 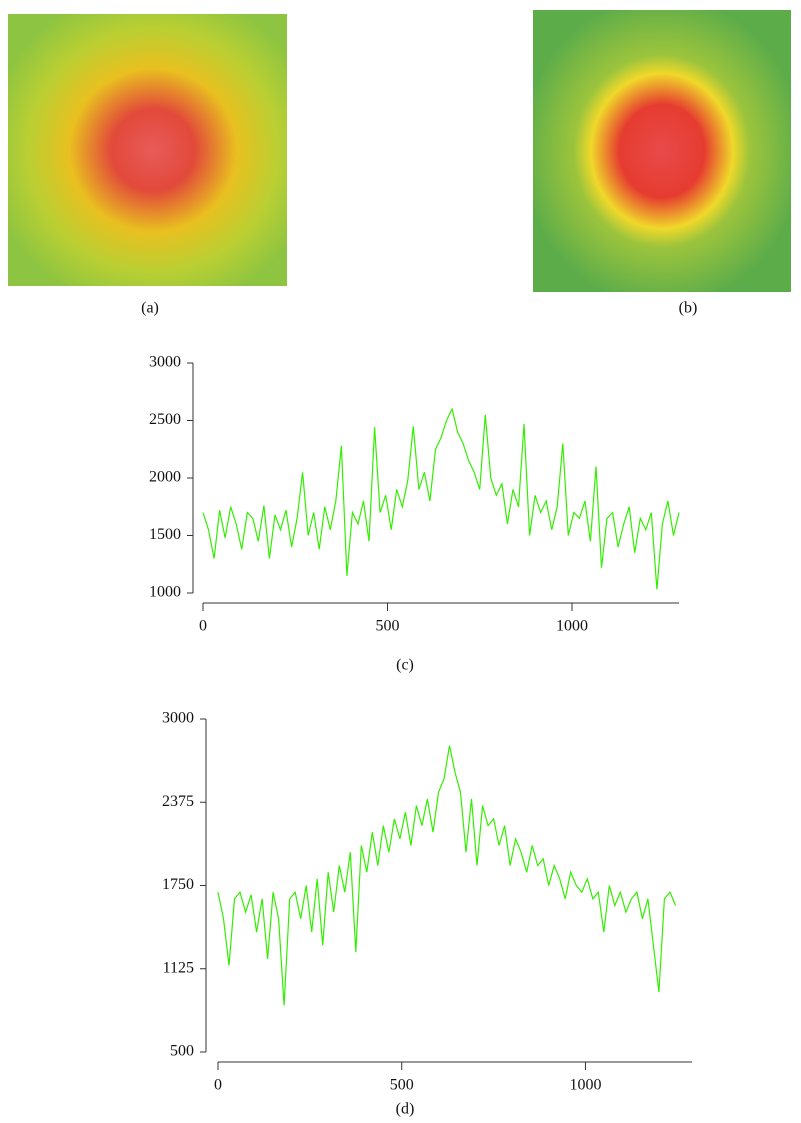 What do you see at coordinates (178, 884) in the screenshot?
I see `y-tick-label: 1750` at bounding box center [178, 884].